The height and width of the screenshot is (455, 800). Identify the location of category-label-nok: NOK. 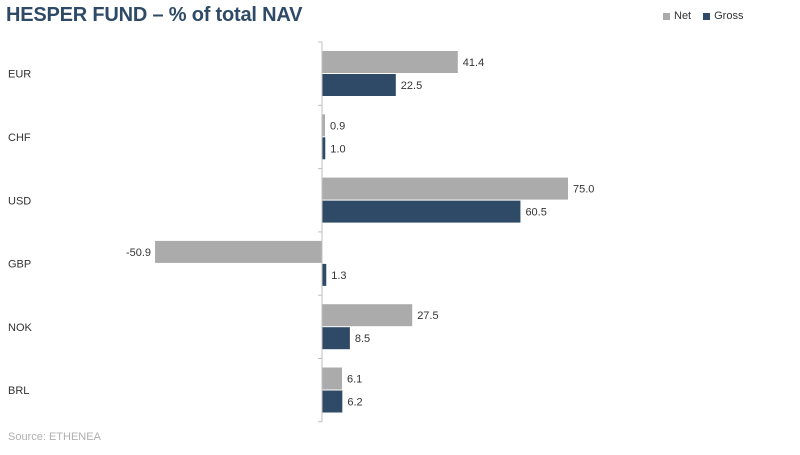
(20, 328).